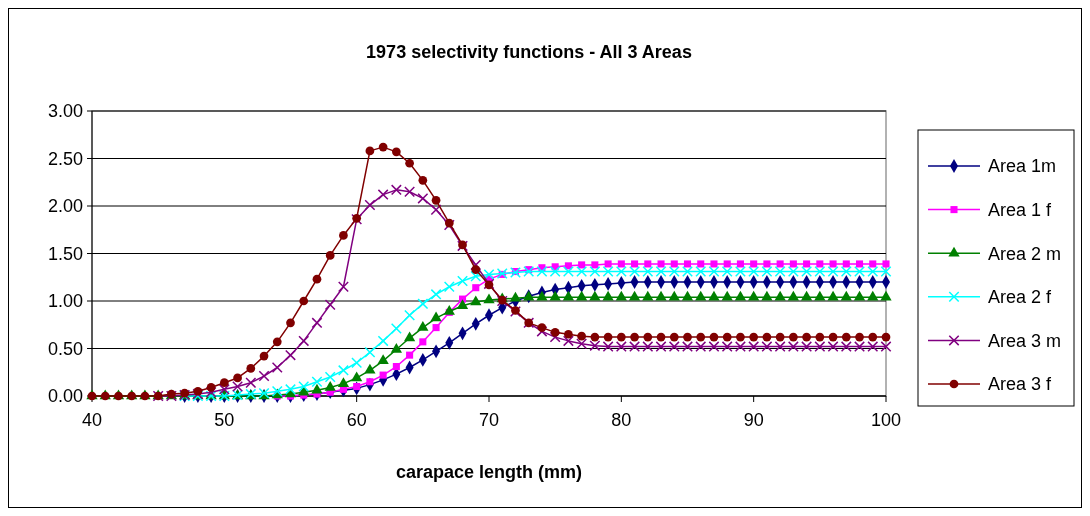  What do you see at coordinates (529, 52) in the screenshot?
I see `chart-title: 1973 selectivity functions - All 3 Areas` at bounding box center [529, 52].